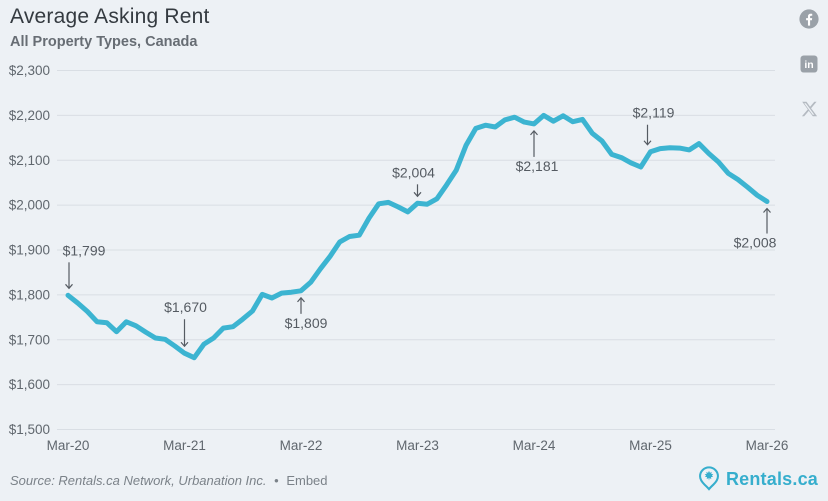 This screenshot has width=828, height=501. Describe the element at coordinates (29, 115) in the screenshot. I see `y-tick-label: $2,200` at that location.